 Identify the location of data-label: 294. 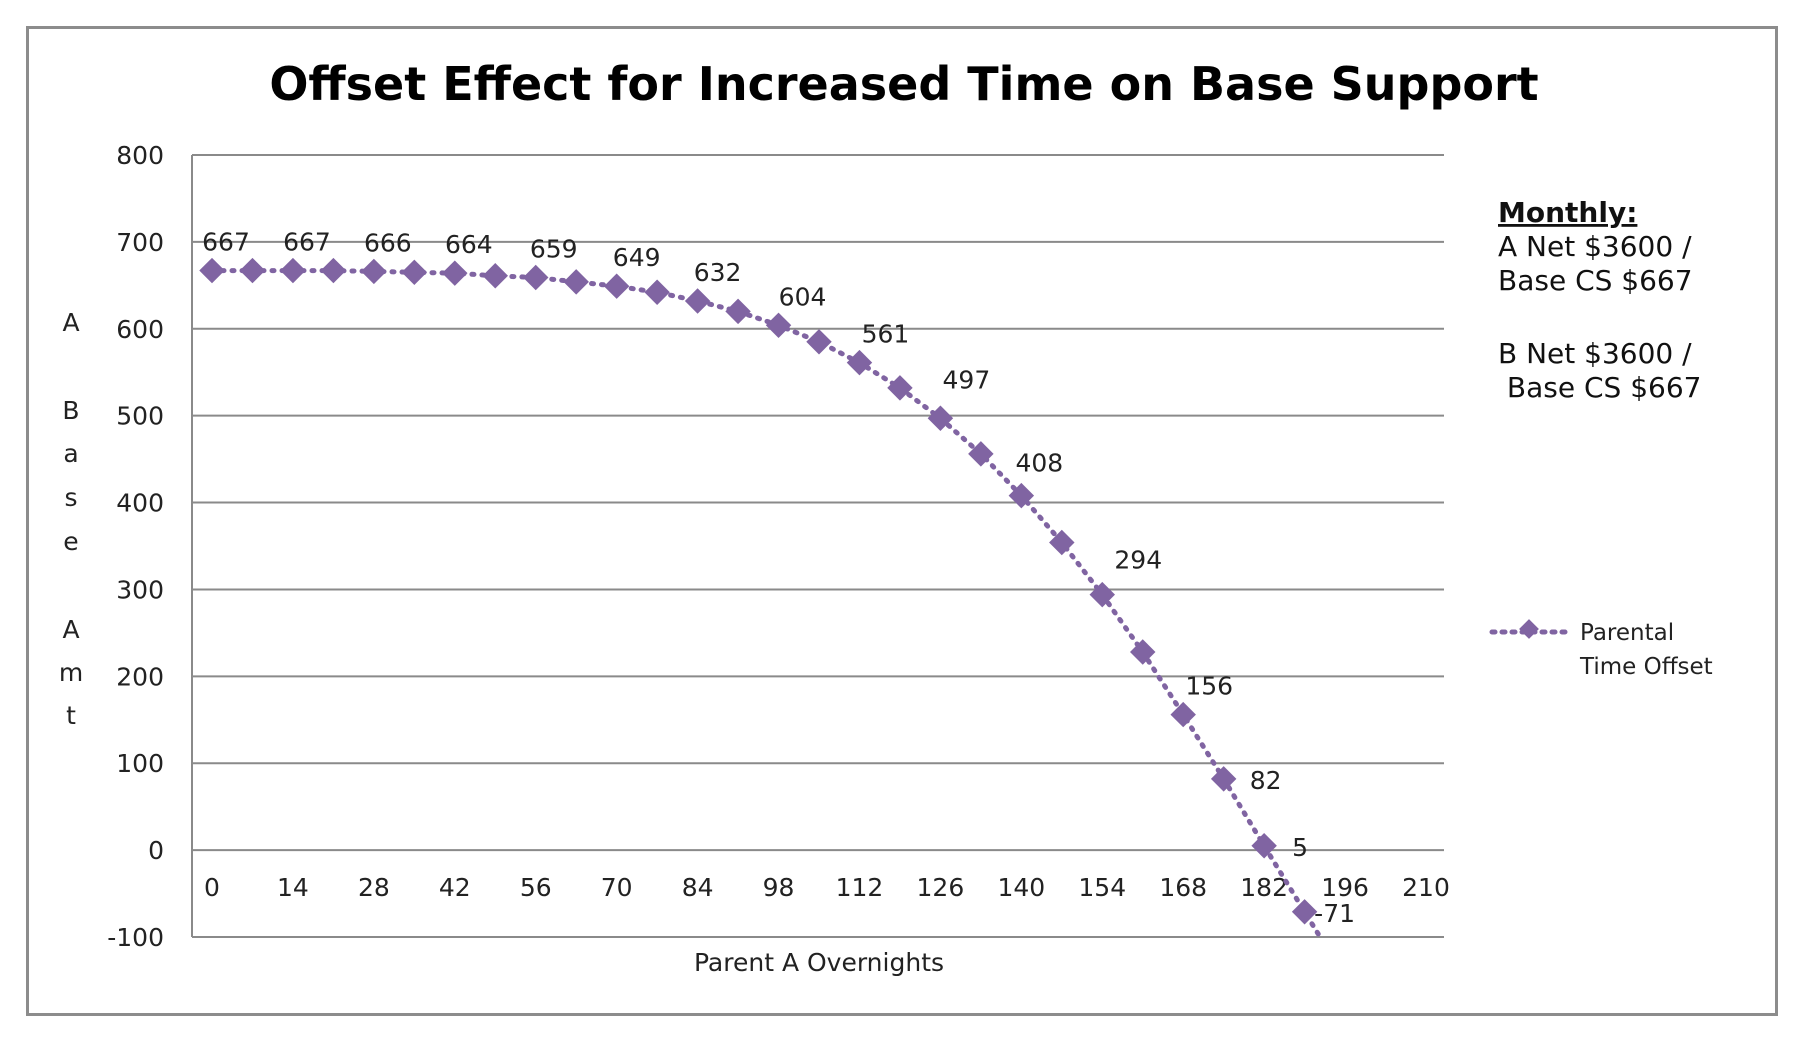
(1138, 560).